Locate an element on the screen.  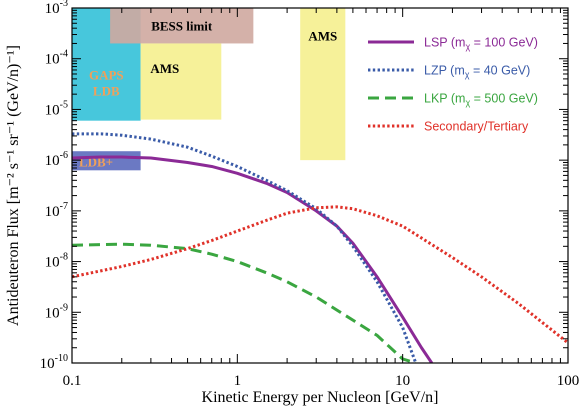
legend-label-2: LKP (mχ = 500 GeV) is located at coordinates (481, 100).